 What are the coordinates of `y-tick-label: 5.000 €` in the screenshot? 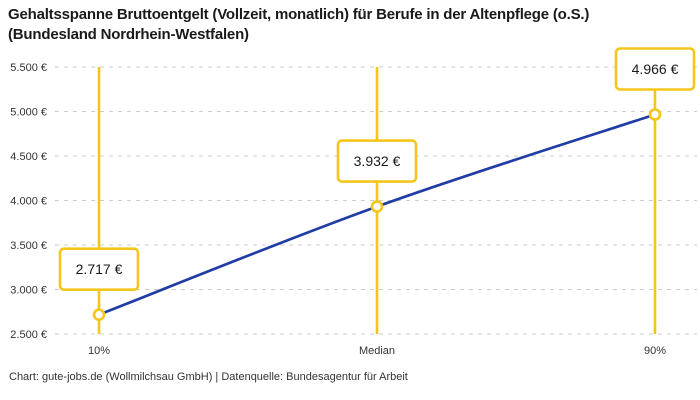 It's located at (28, 113).